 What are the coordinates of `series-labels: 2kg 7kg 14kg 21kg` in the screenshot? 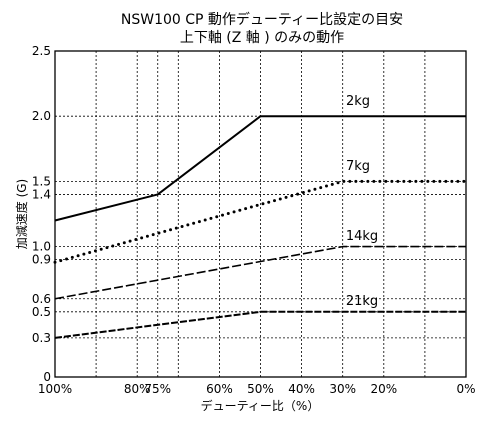 It's located at (362, 201).